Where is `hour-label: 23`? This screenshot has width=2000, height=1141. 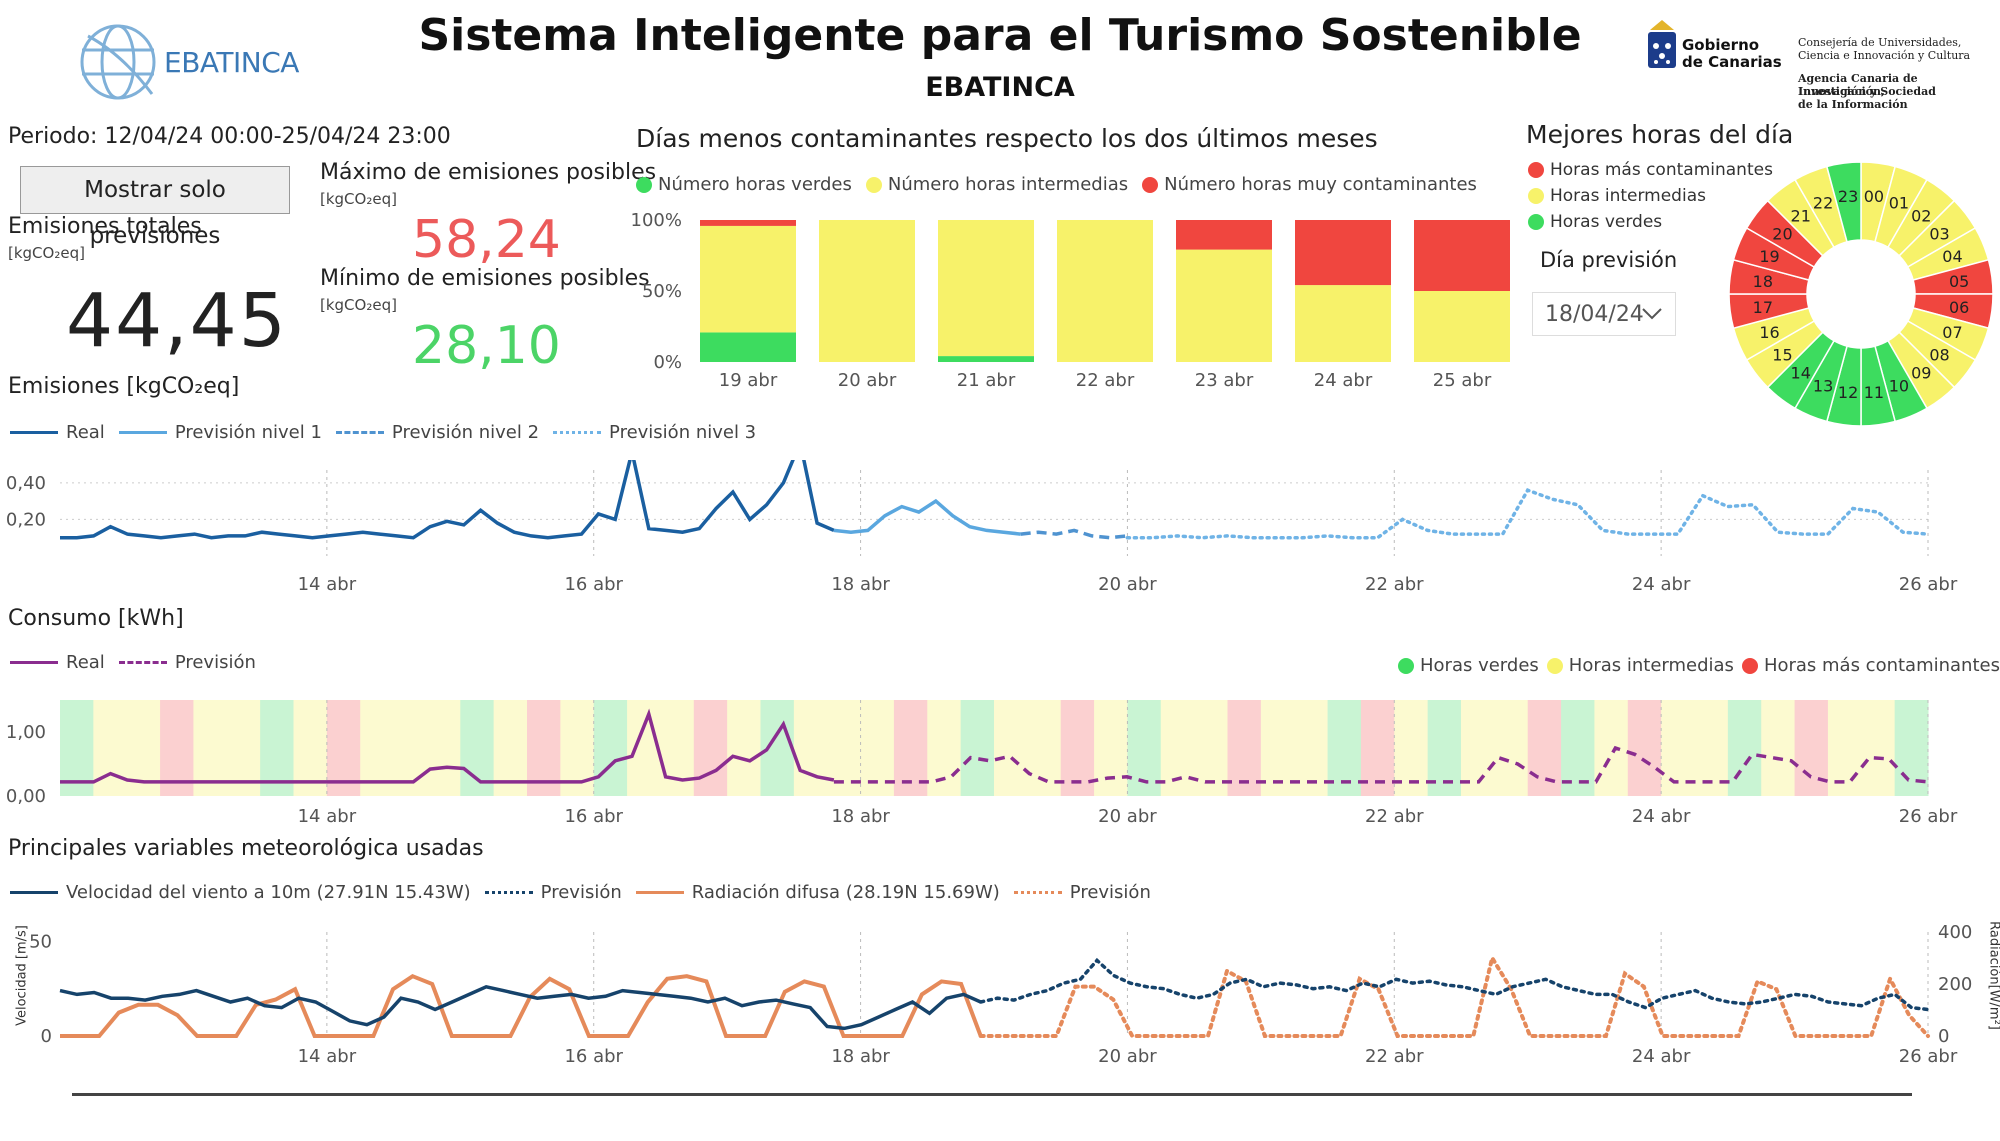 hour-label: 23 is located at coordinates (1848, 196).